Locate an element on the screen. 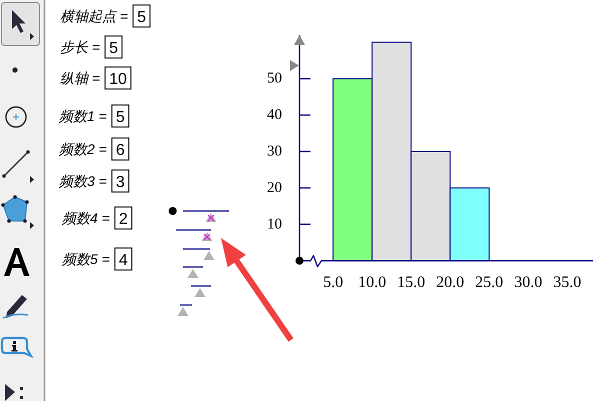  annotation: 频数1 = is located at coordinates (83, 116).